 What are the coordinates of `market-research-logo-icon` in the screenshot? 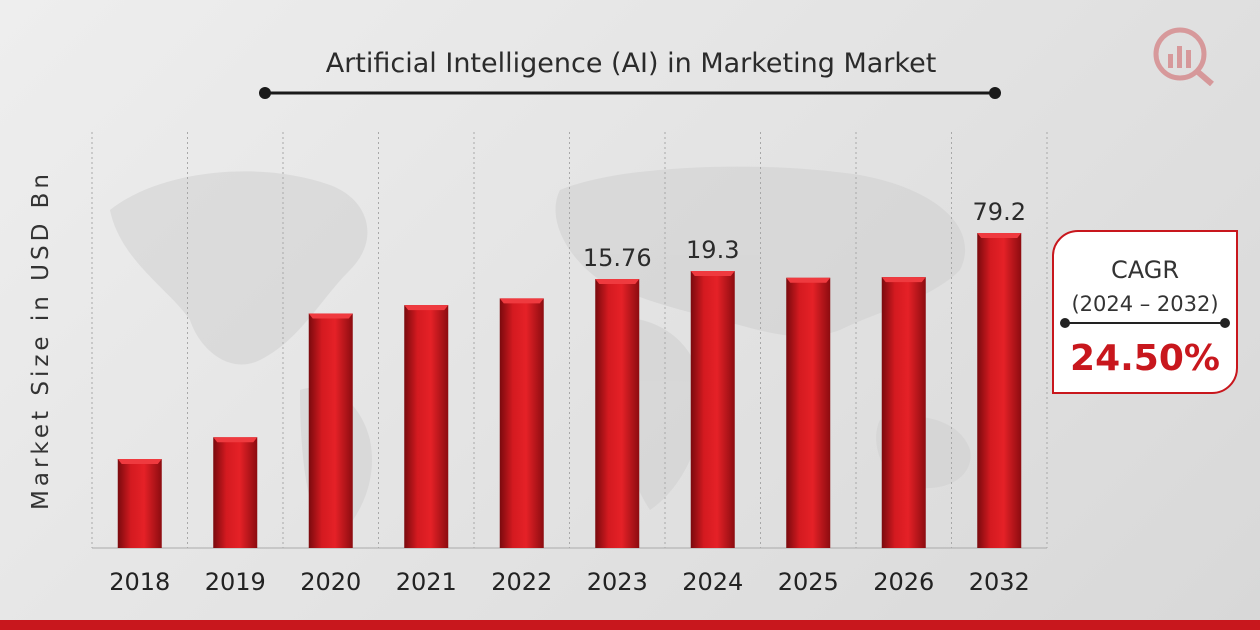 It's located at (1183, 56).